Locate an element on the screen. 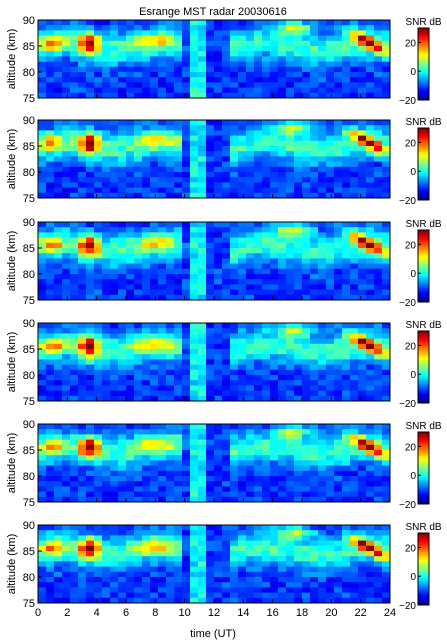  x-tick-label: 16 is located at coordinates (273, 613).